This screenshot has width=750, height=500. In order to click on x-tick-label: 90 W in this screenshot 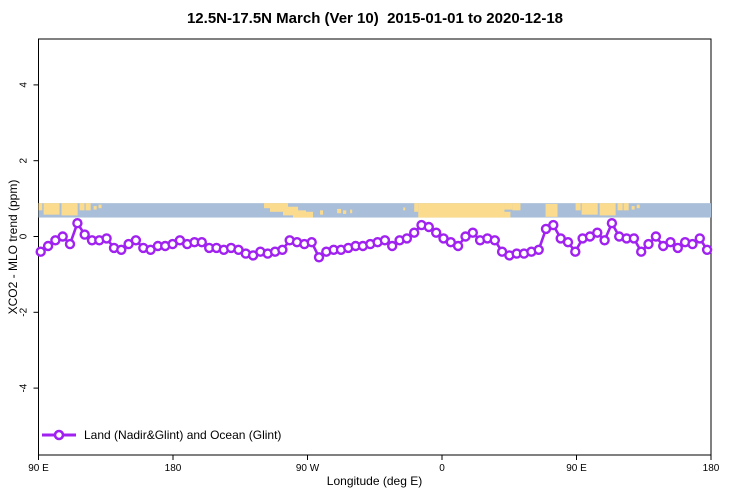, I will do `click(308, 468)`.